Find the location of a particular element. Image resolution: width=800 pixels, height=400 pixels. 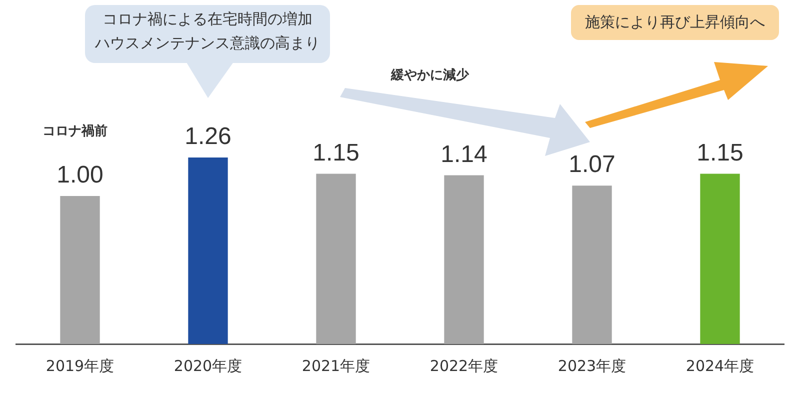

data-label: 1.00 is located at coordinates (80, 175).